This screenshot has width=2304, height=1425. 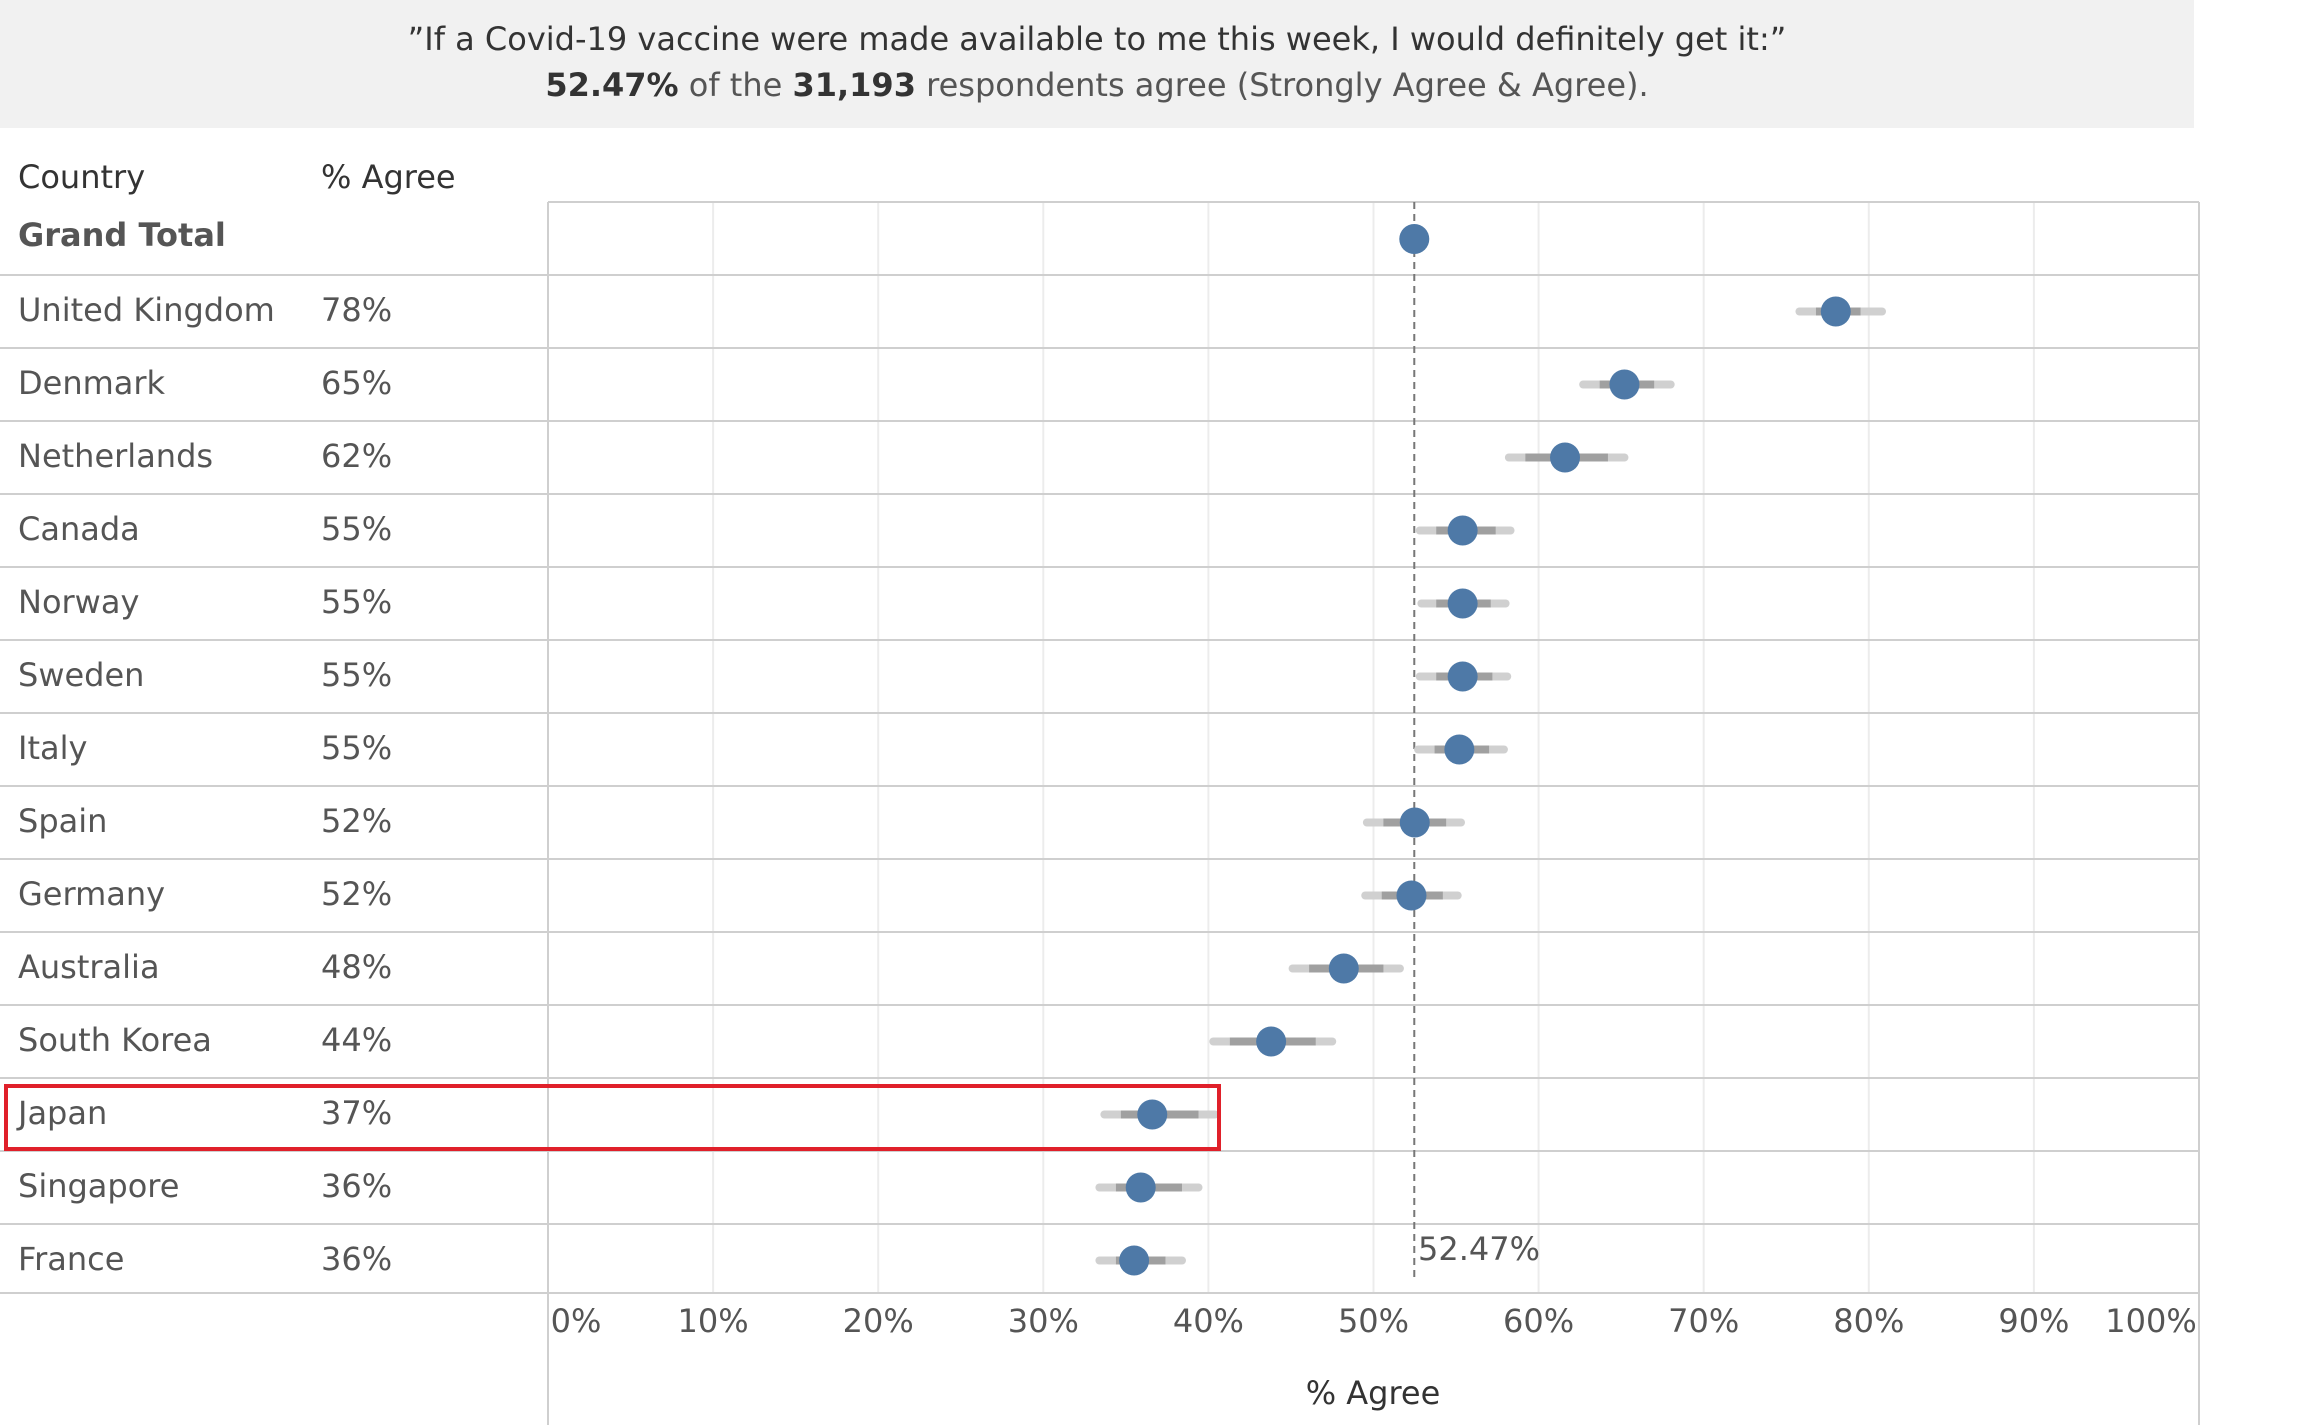 What do you see at coordinates (1373, 1321) in the screenshot?
I see `x-tick-label: 50%` at bounding box center [1373, 1321].